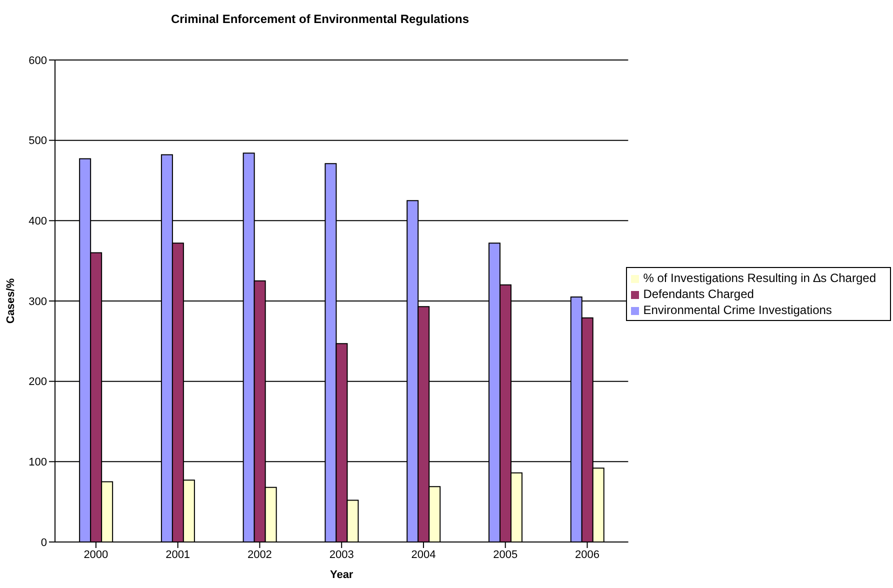 This screenshot has height=588, width=893. I want to click on x-tick-label: 2003, so click(341, 554).